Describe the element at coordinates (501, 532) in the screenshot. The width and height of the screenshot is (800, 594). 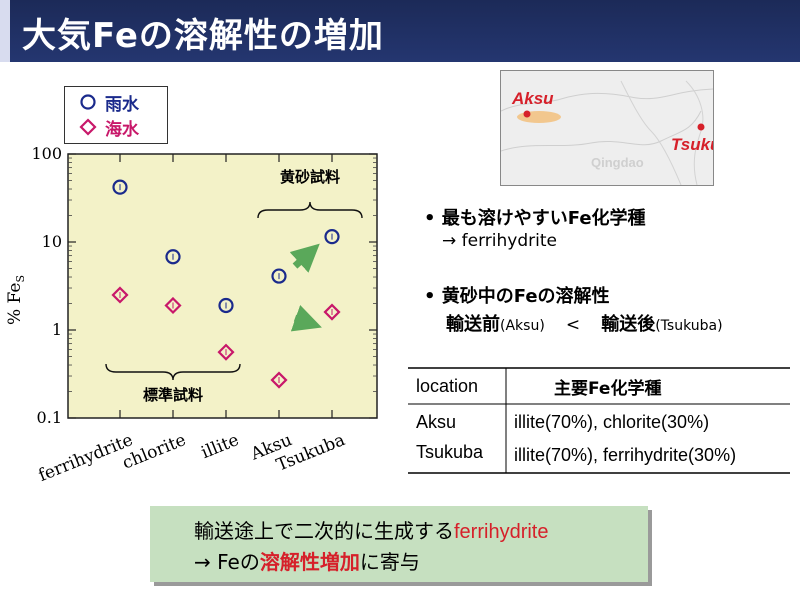
I see `summary-ferrihydrite: ferrihydrite` at that location.